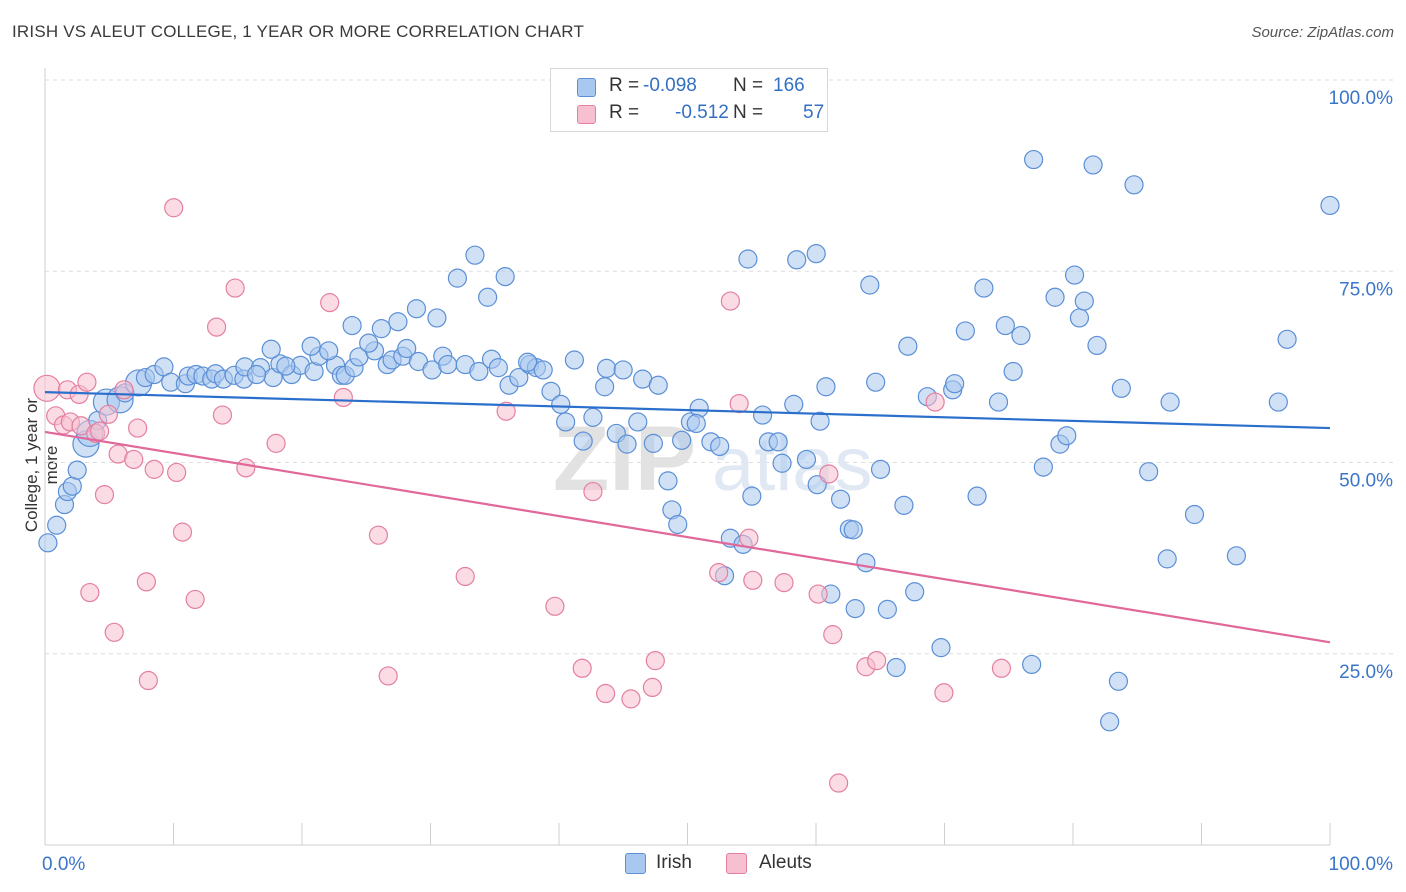 The width and height of the screenshot is (1406, 892). I want to click on y-tick-label: 100.0%, so click(1361, 98).